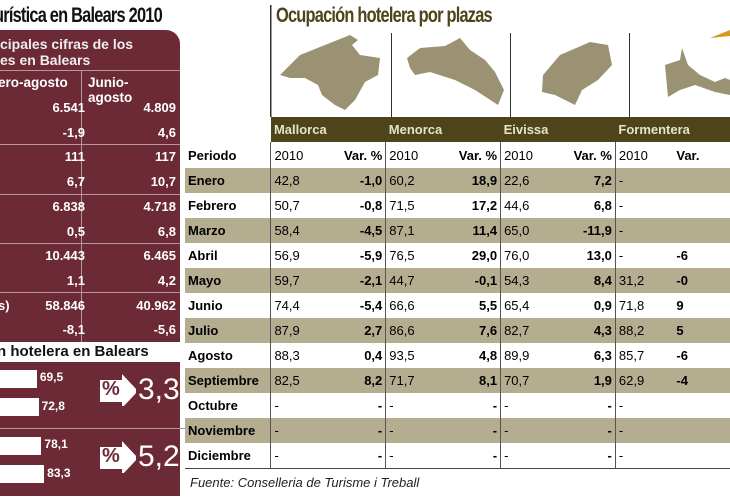  What do you see at coordinates (205, 305) in the screenshot?
I see `table-cell: Junio` at bounding box center [205, 305].